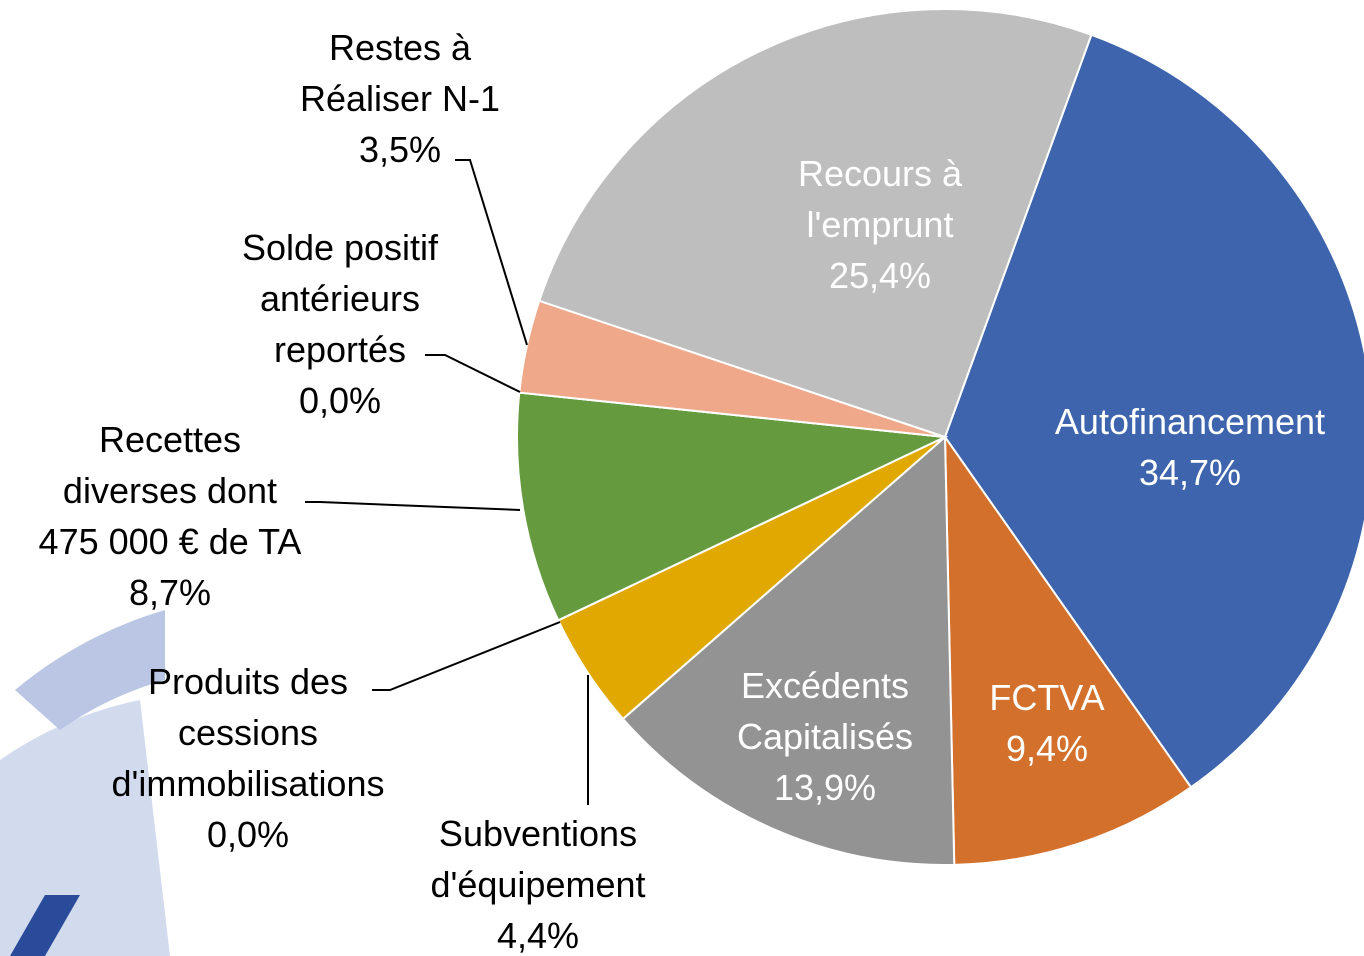  I want to click on category-label: Produits des cessions d'immobilisations, so click(248, 732).